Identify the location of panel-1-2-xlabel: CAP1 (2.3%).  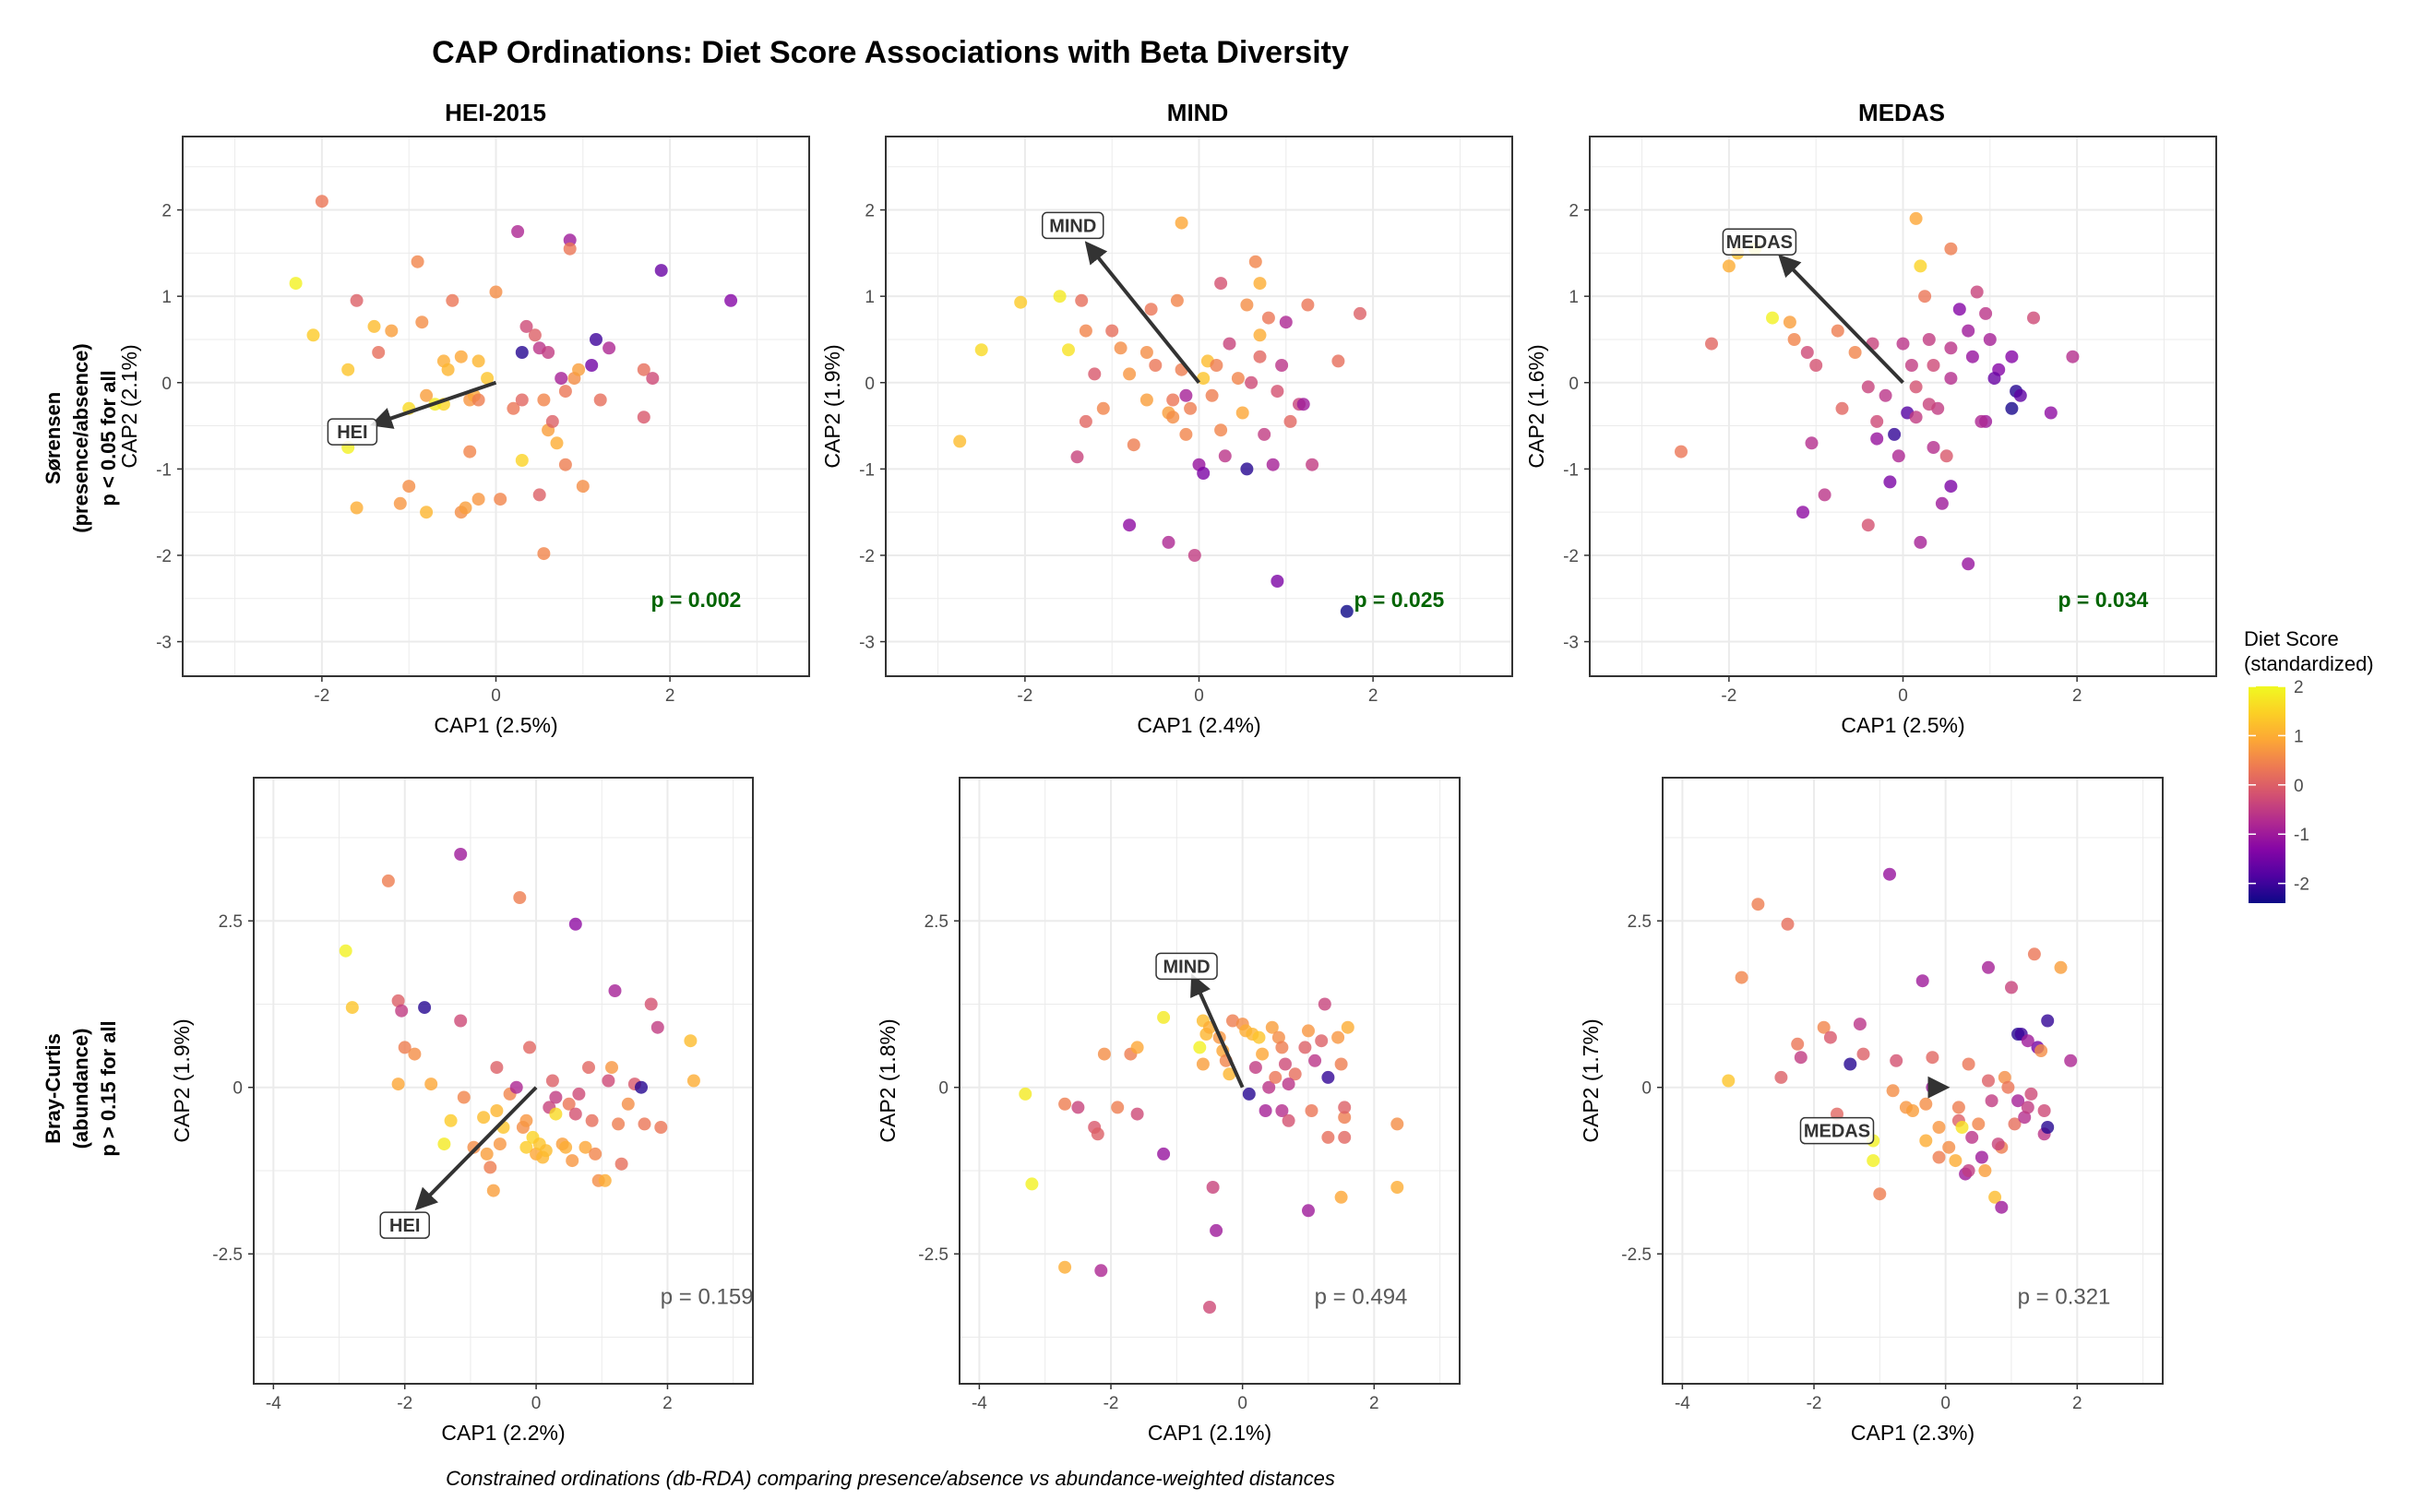
(1913, 1433).